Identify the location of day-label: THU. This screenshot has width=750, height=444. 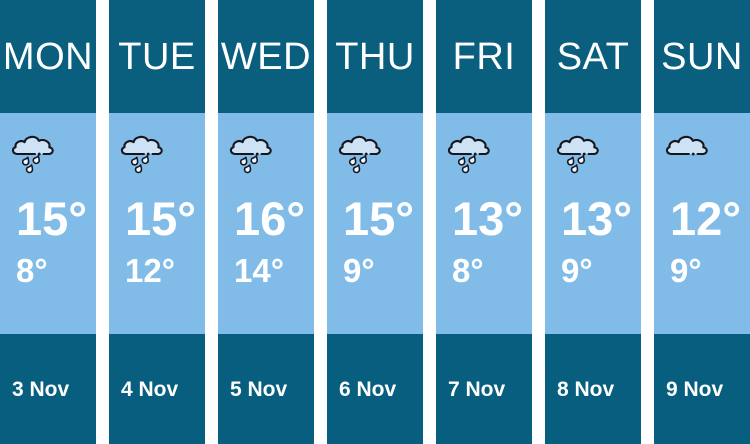
(375, 56).